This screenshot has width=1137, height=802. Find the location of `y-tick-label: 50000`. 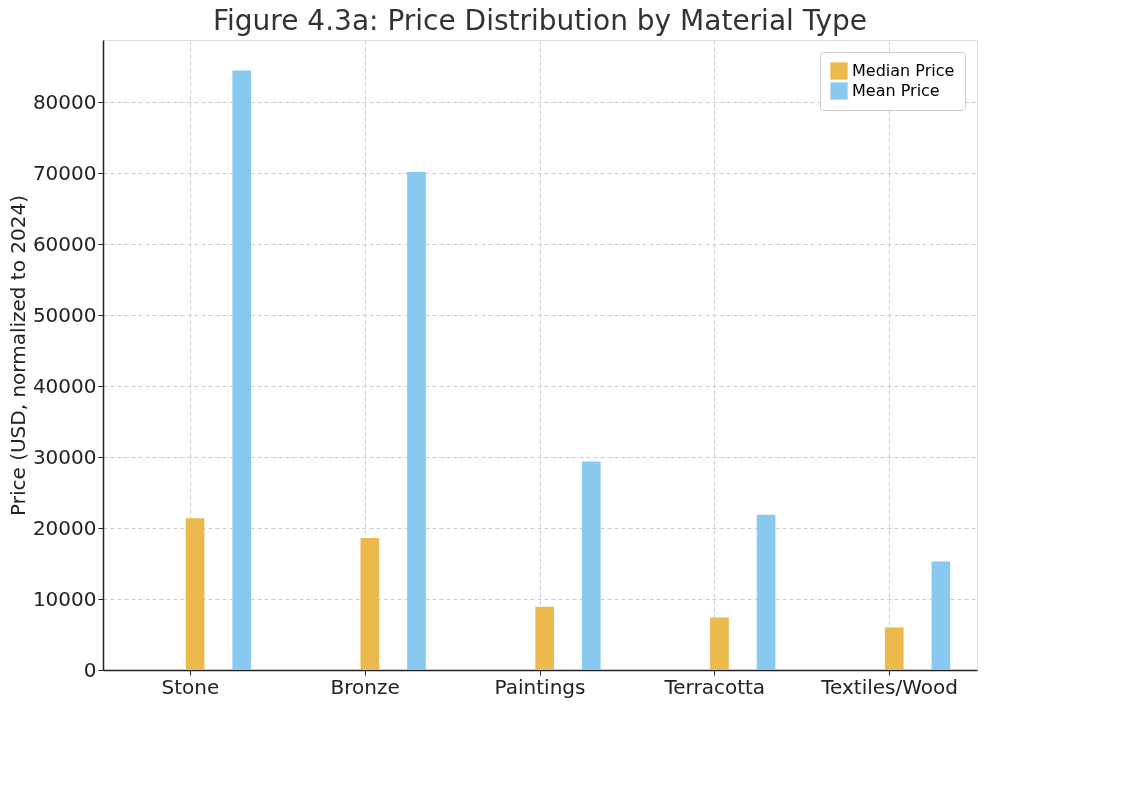

y-tick-label: 50000 is located at coordinates (64, 314).